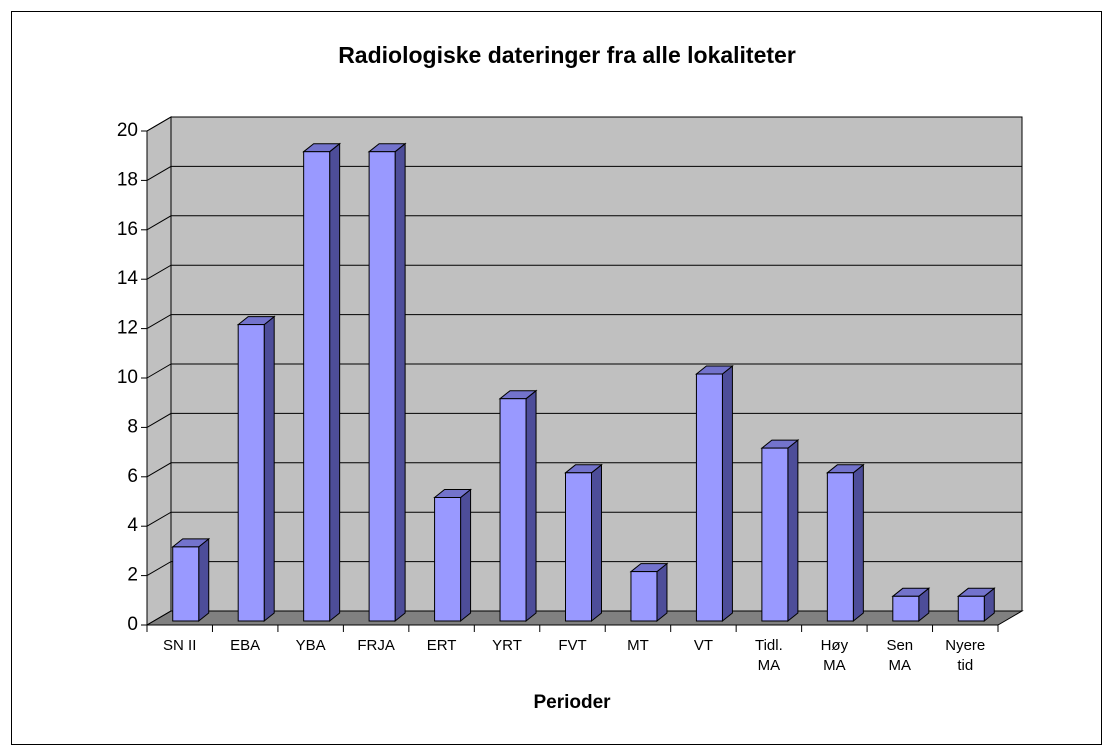 This screenshot has width=1103, height=745. I want to click on x-axis-title: Perioder, so click(572, 702).